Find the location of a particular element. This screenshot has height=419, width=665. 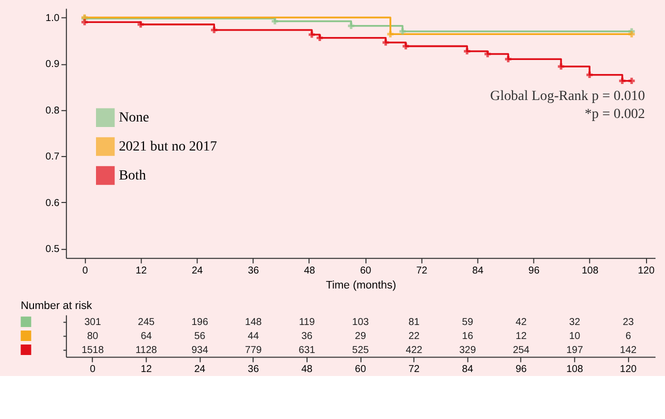

y-tick-label: 1.0 is located at coordinates (53, 18).